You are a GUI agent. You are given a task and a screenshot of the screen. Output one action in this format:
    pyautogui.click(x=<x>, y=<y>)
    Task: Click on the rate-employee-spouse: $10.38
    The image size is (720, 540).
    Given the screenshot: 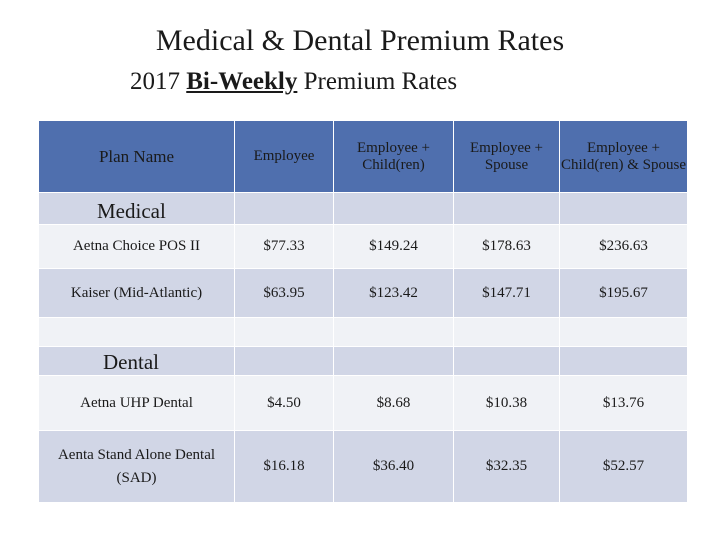 What is the action you would take?
    pyautogui.click(x=506, y=403)
    